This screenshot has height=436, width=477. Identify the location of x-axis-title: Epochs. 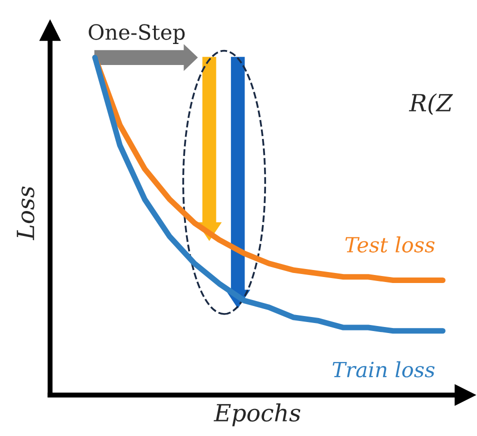
(257, 414).